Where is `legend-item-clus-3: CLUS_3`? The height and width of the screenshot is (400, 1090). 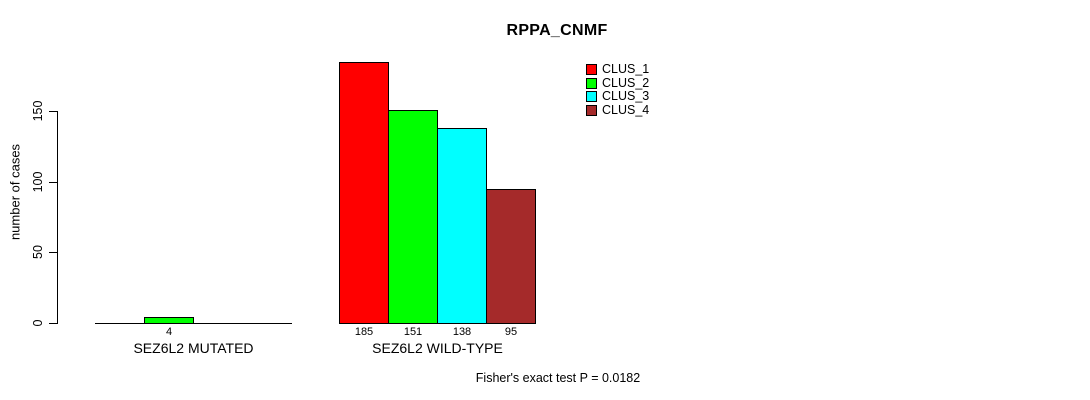
legend-item-clus-3: CLUS_3 is located at coordinates (618, 96).